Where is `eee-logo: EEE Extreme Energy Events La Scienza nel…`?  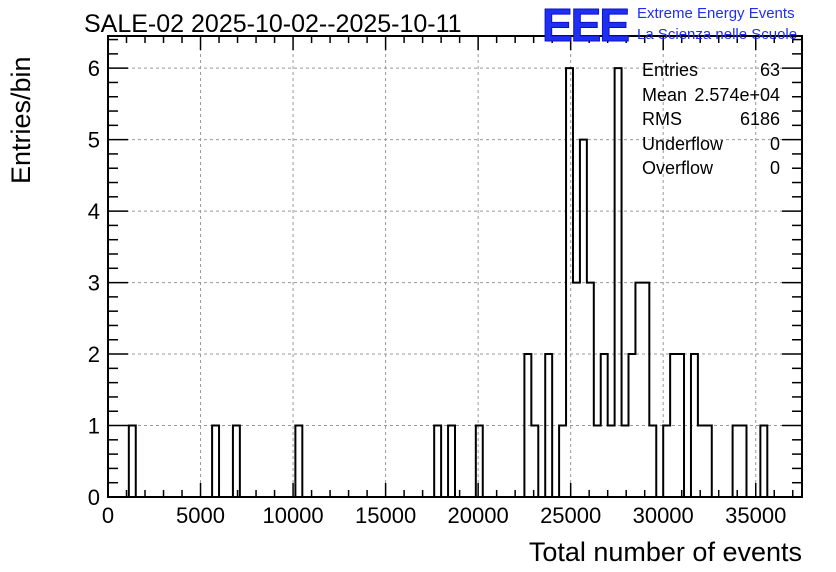 eee-logo: EEE Extreme Energy Events La Scienza nel… is located at coordinates (688, 26).